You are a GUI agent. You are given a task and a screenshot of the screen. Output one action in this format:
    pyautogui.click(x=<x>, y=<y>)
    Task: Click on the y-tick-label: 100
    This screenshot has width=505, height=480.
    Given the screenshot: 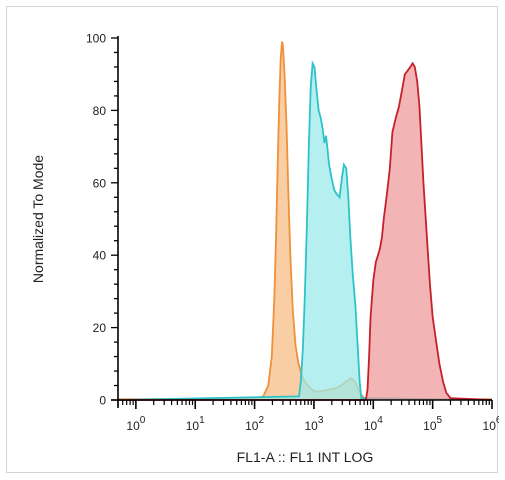 What is the action you would take?
    pyautogui.click(x=96, y=39)
    